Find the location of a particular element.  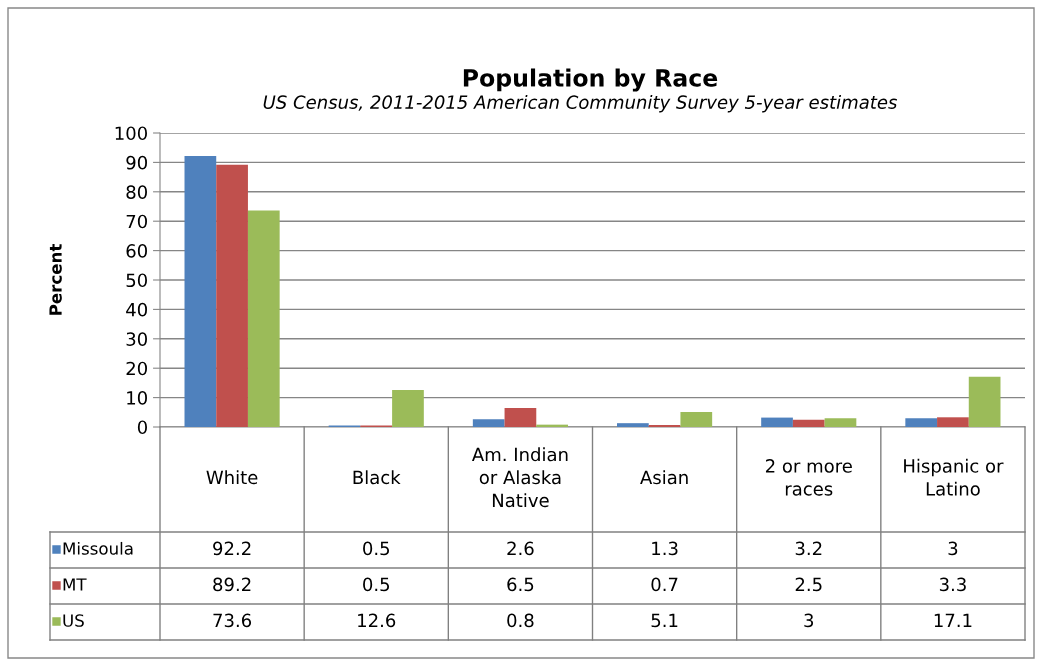

x-tick-label: White is located at coordinates (232, 477).